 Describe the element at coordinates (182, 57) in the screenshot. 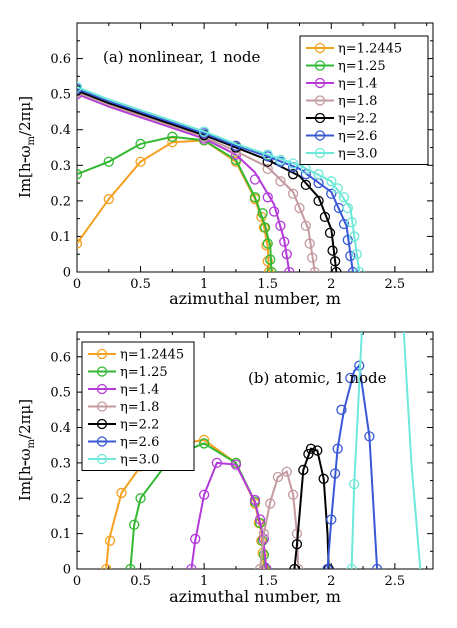

I see `panel-annotation: (a) nonlinear, 1 node` at that location.